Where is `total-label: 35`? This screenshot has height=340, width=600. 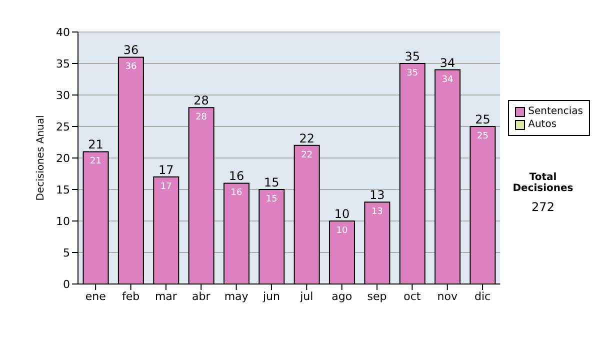
total-label: 35 is located at coordinates (412, 57).